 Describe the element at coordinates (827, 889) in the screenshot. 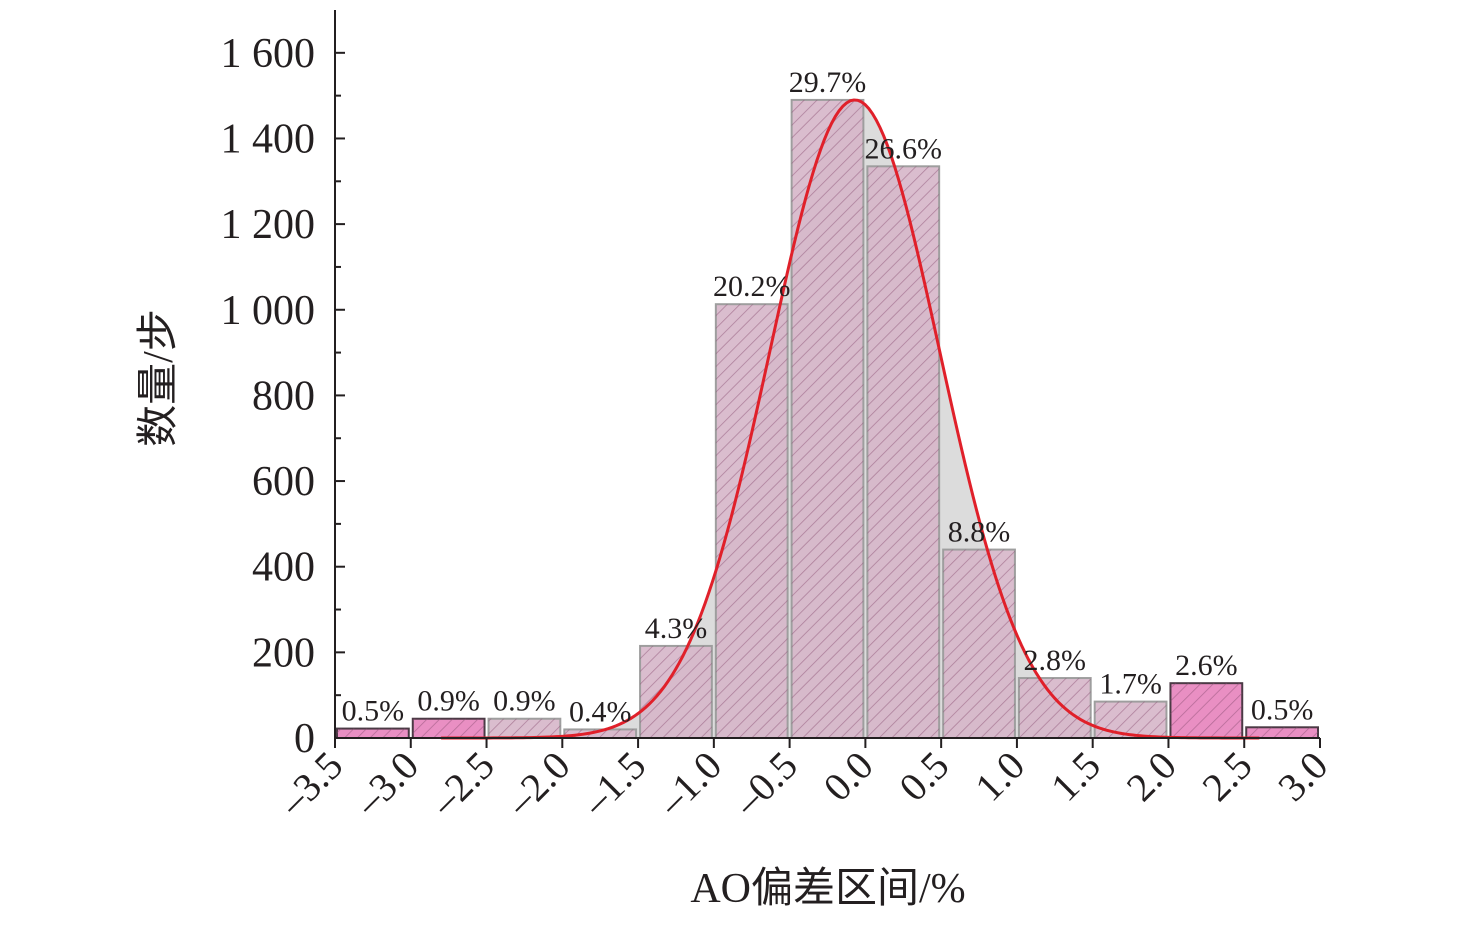

I see `x-axis-title: AO偏差区间/%` at that location.